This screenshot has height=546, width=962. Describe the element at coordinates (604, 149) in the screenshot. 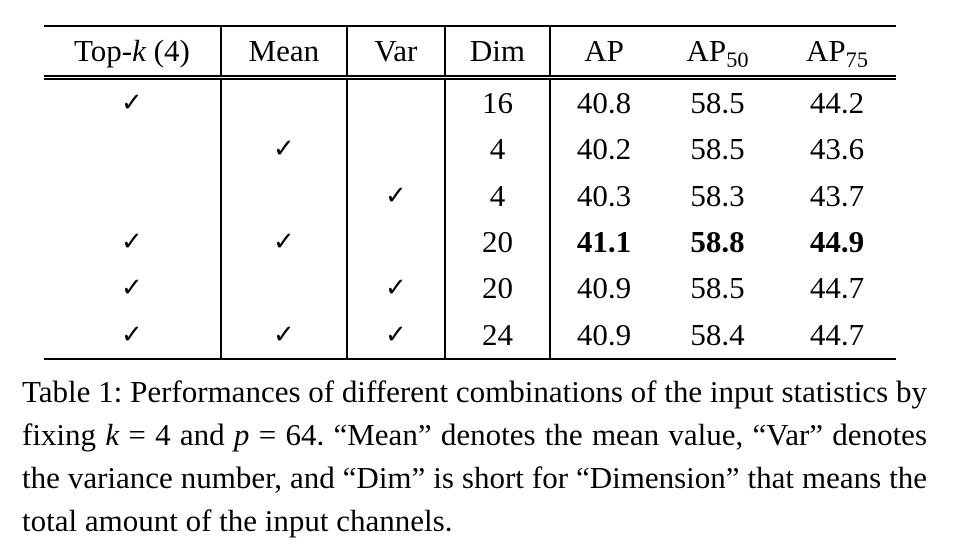

I see `cell-ap: 40.2` at that location.